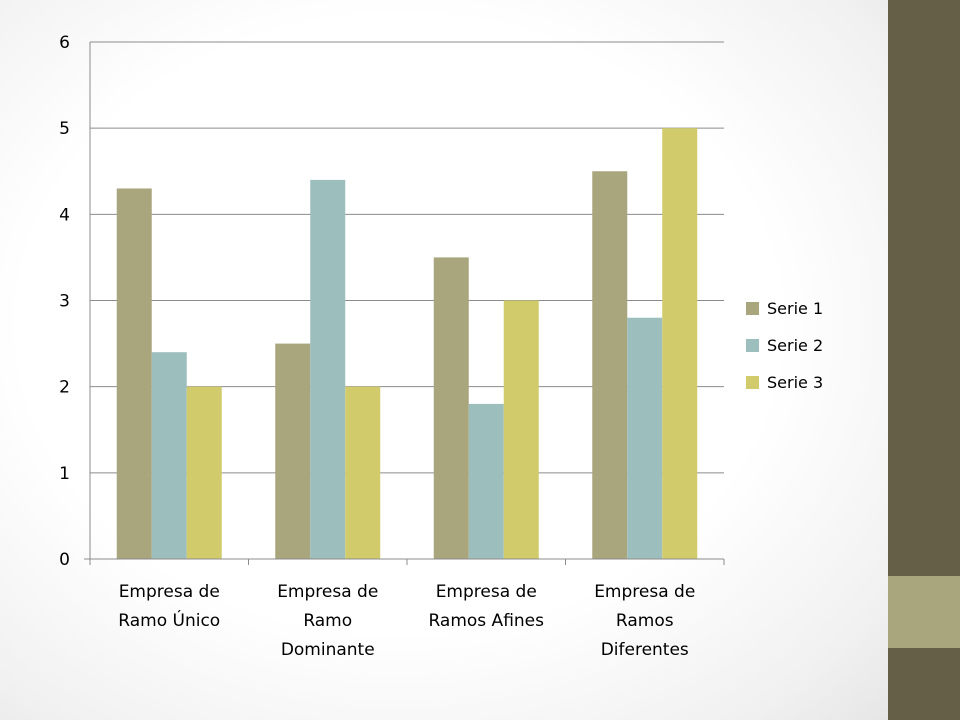  I want to click on y-axis-tick-labels: 0 1 2 3 4 5 6, so click(64, 301).